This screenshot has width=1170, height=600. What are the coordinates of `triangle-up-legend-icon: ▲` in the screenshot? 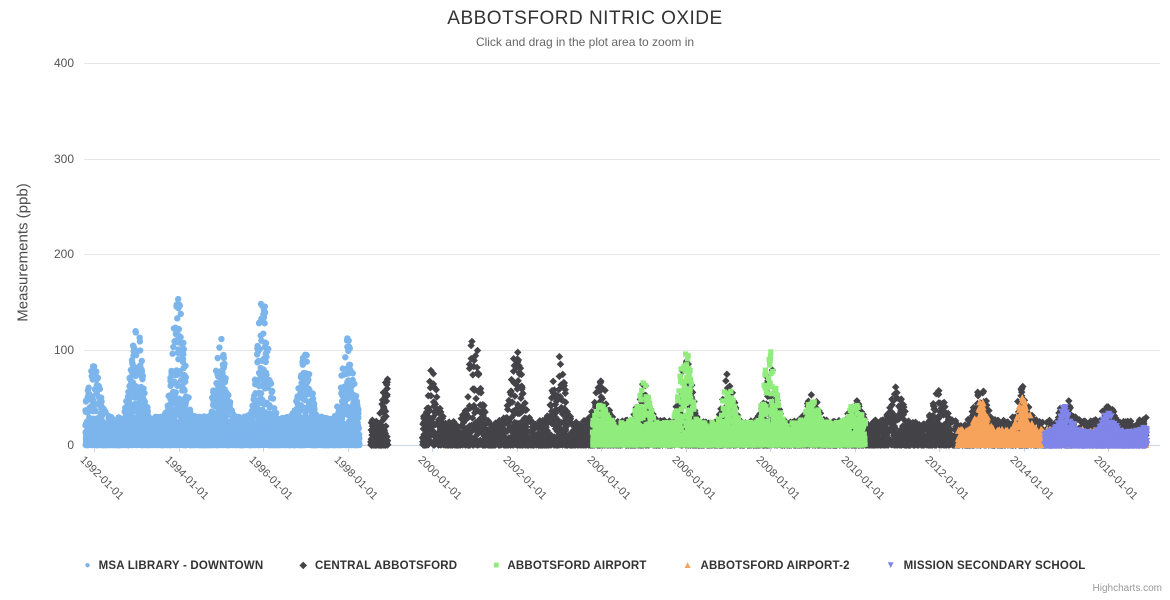 It's located at (687, 565).